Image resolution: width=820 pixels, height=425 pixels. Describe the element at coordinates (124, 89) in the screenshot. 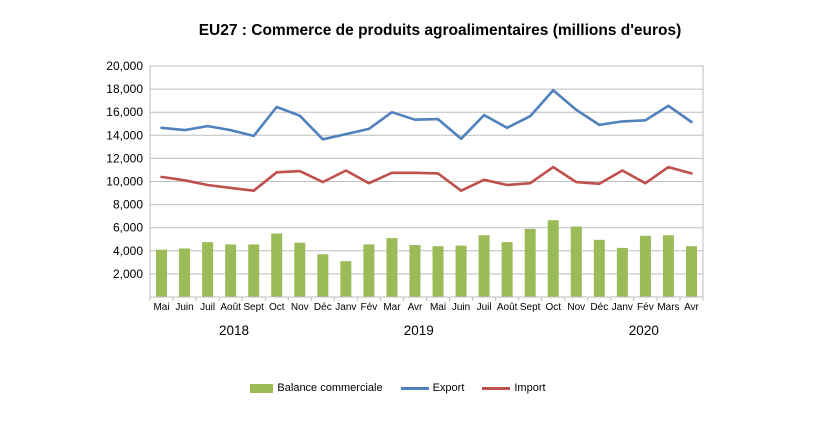

I see `y-axis-label: 18,000` at that location.